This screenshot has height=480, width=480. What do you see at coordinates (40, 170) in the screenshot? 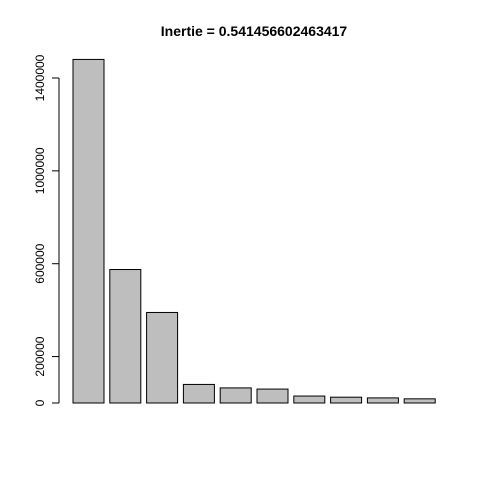
I see `y-tick-label: 1000000` at bounding box center [40, 170].